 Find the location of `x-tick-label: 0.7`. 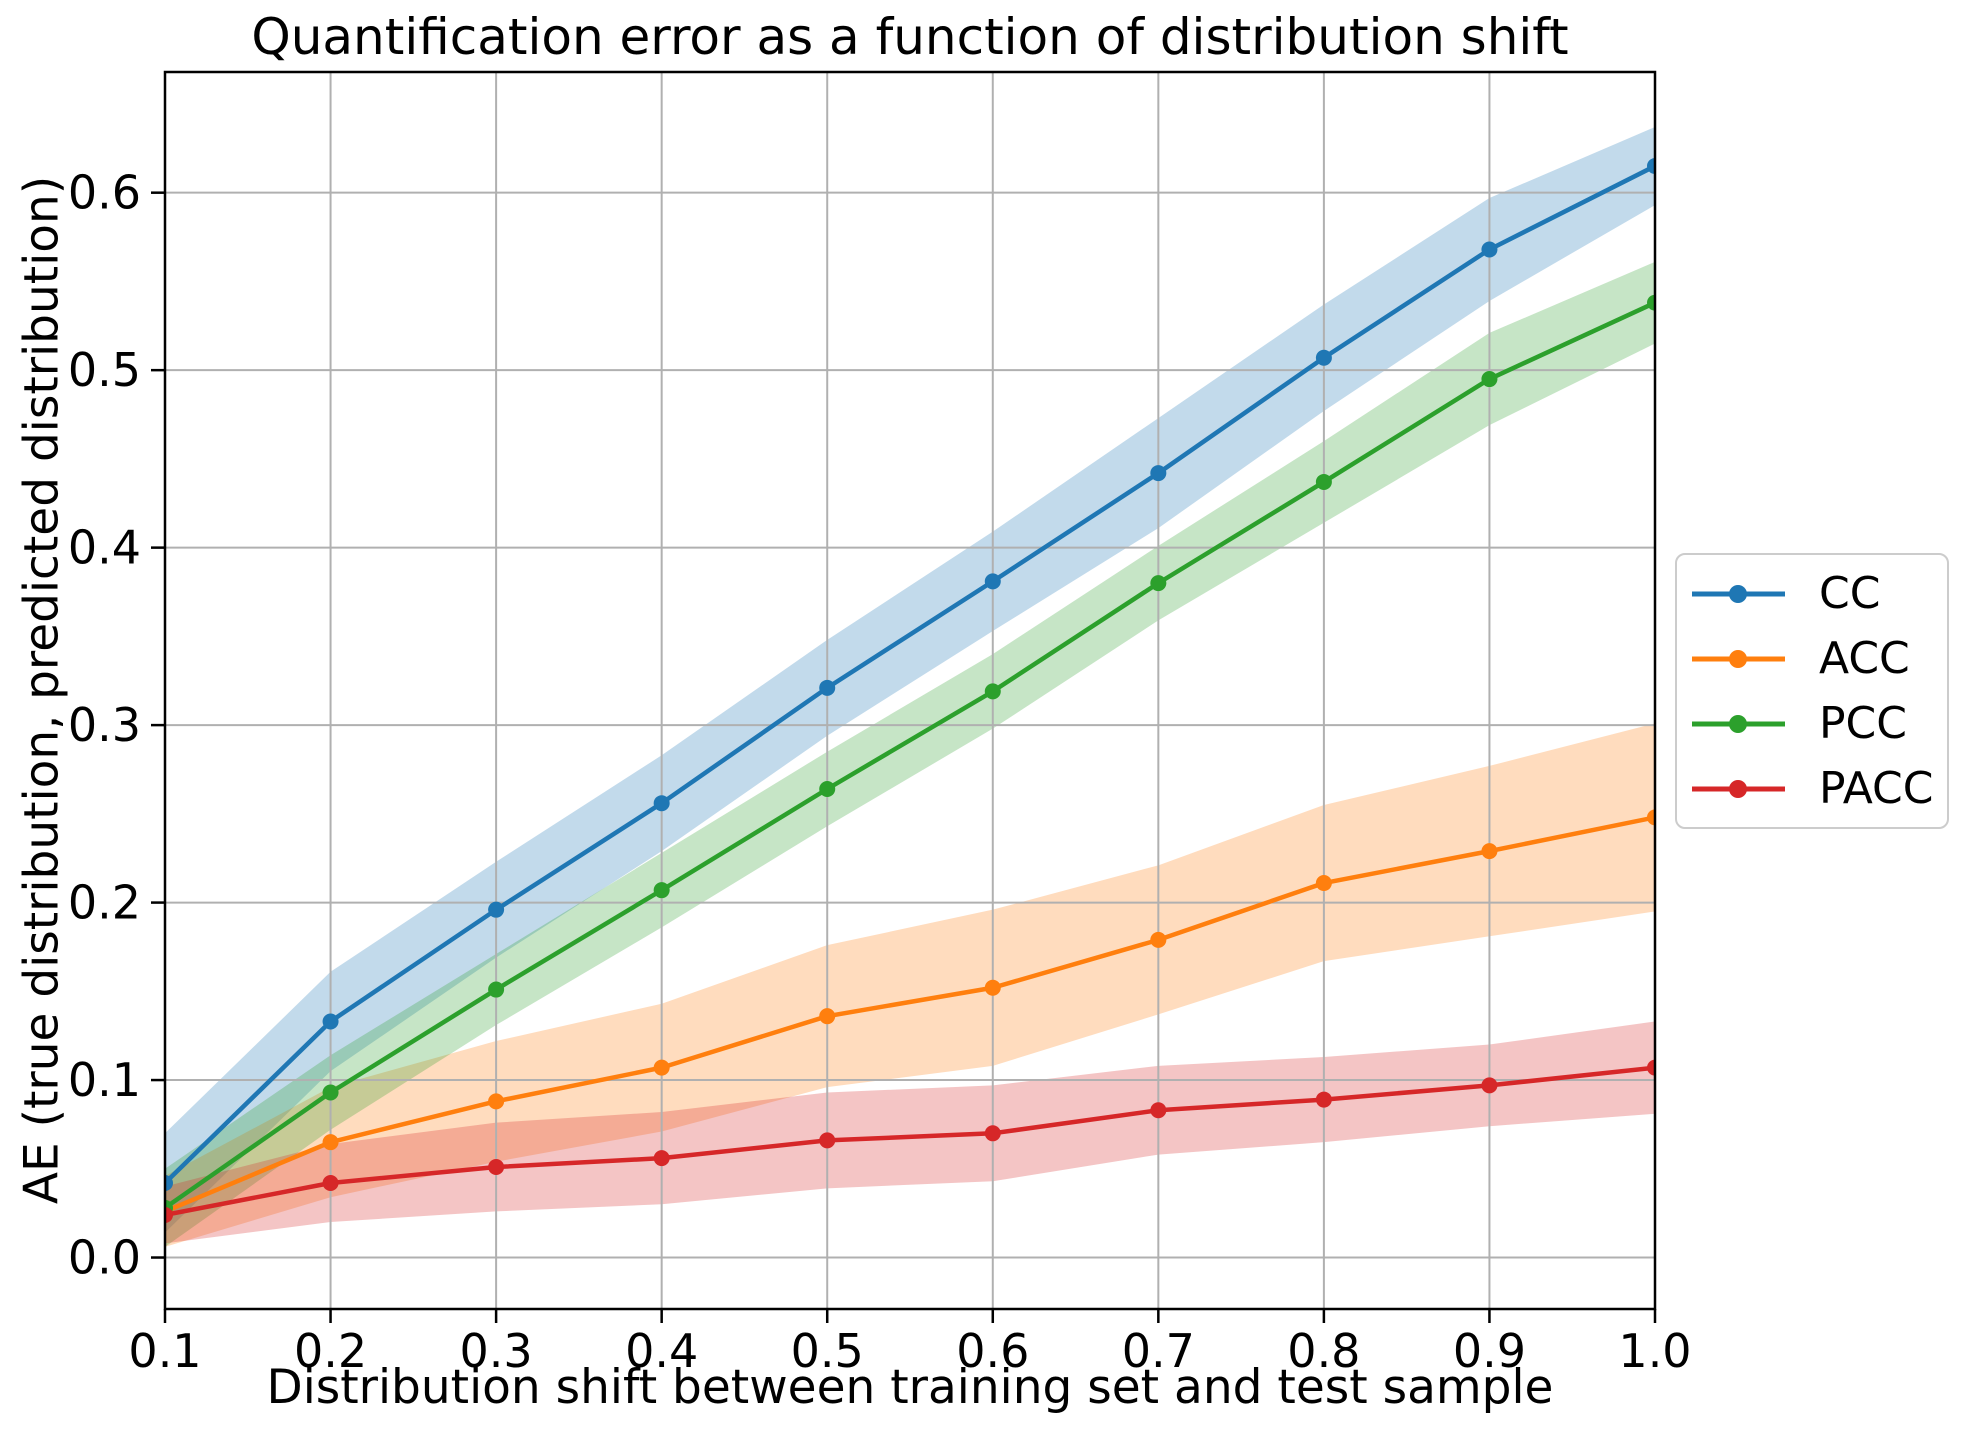

x-tick-label: 0.7 is located at coordinates (1158, 1351).